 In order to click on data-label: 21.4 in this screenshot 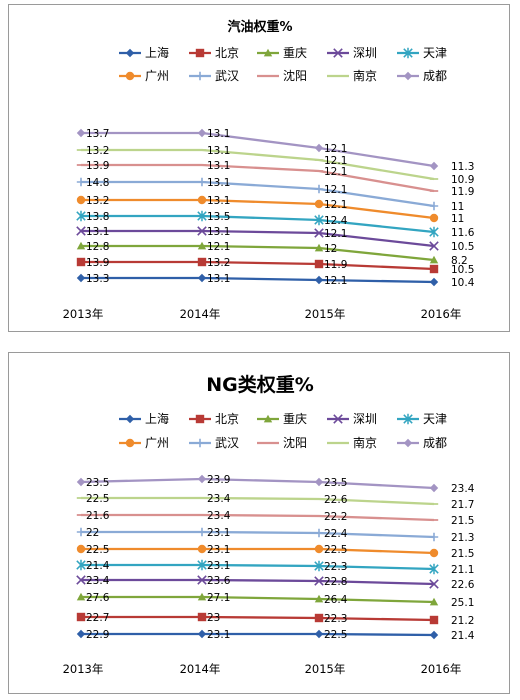, I will do `click(98, 566)`.